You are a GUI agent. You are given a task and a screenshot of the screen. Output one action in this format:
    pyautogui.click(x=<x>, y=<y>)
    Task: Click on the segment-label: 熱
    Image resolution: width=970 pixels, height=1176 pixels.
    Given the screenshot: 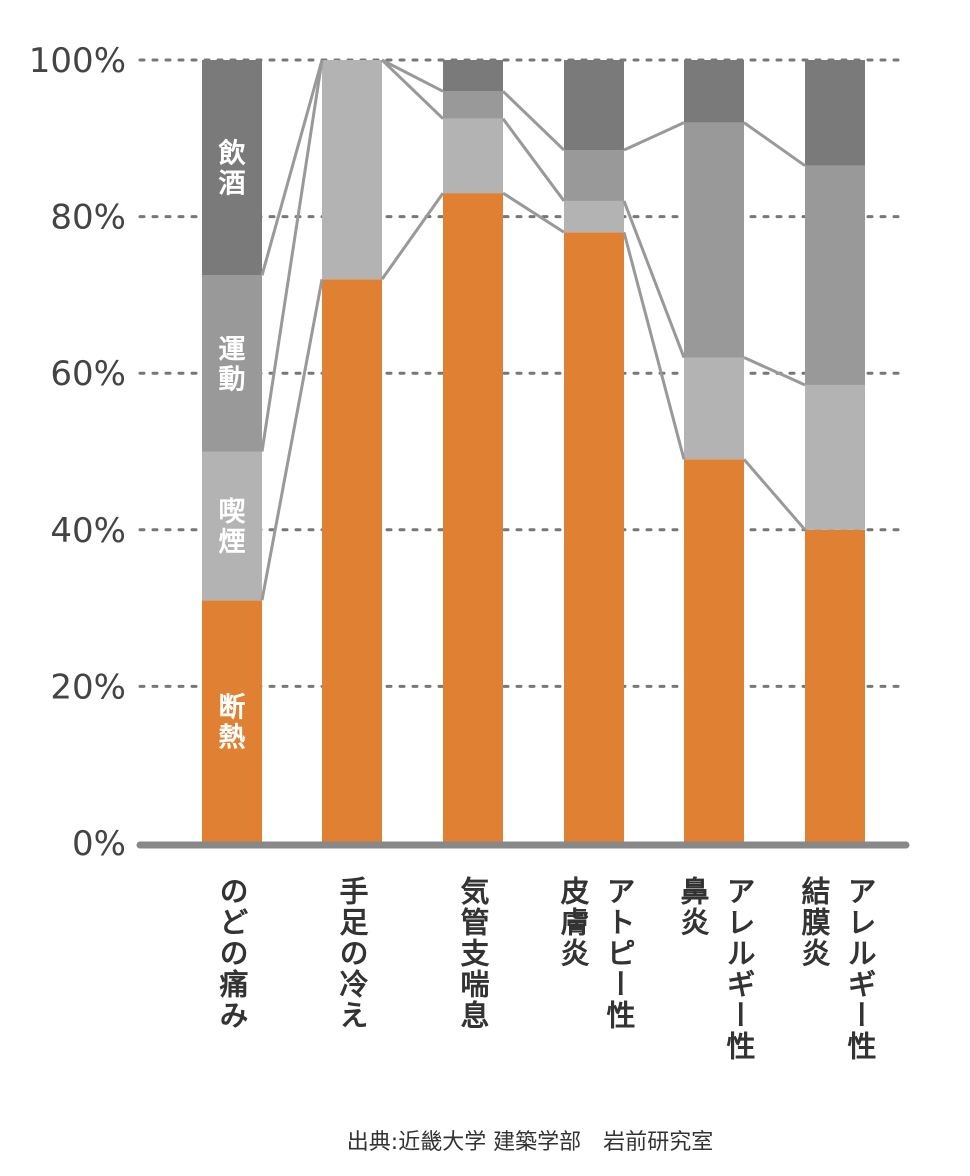 What is the action you would take?
    pyautogui.click(x=232, y=738)
    